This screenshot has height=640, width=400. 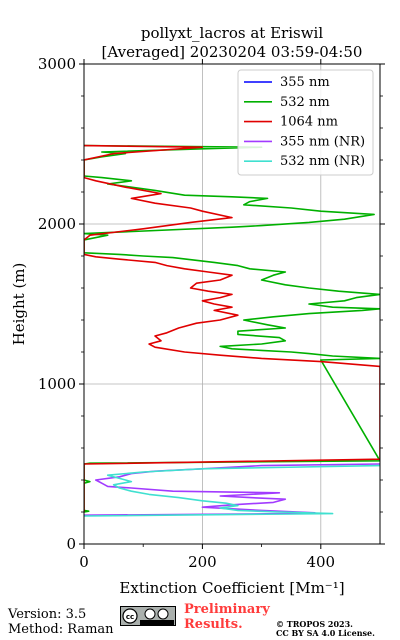 What do you see at coordinates (57, 64) in the screenshot?
I see `y-tick-label: 3000` at bounding box center [57, 64].